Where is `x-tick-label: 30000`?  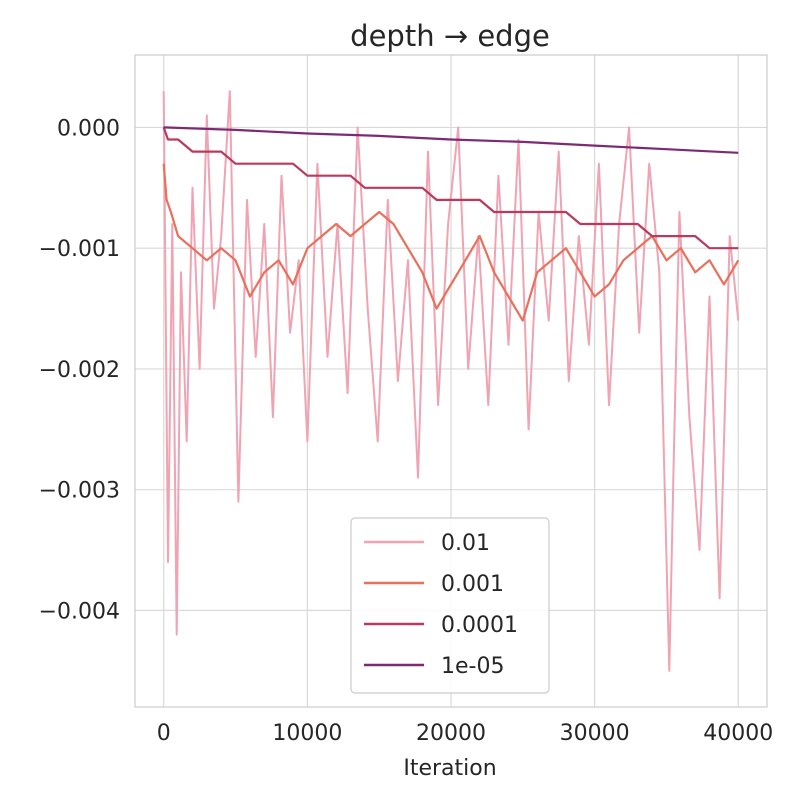
x-tick-label: 30000 is located at coordinates (595, 733).